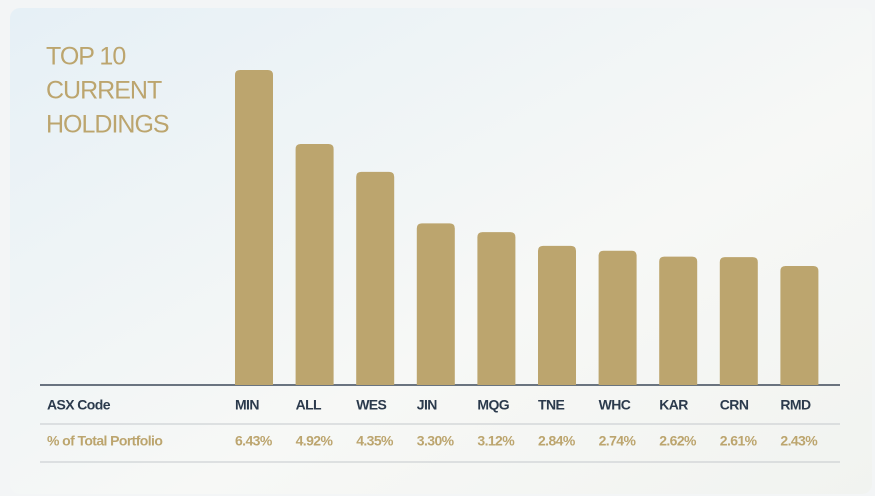  I want to click on x-tick-label: KAR, so click(673, 405).